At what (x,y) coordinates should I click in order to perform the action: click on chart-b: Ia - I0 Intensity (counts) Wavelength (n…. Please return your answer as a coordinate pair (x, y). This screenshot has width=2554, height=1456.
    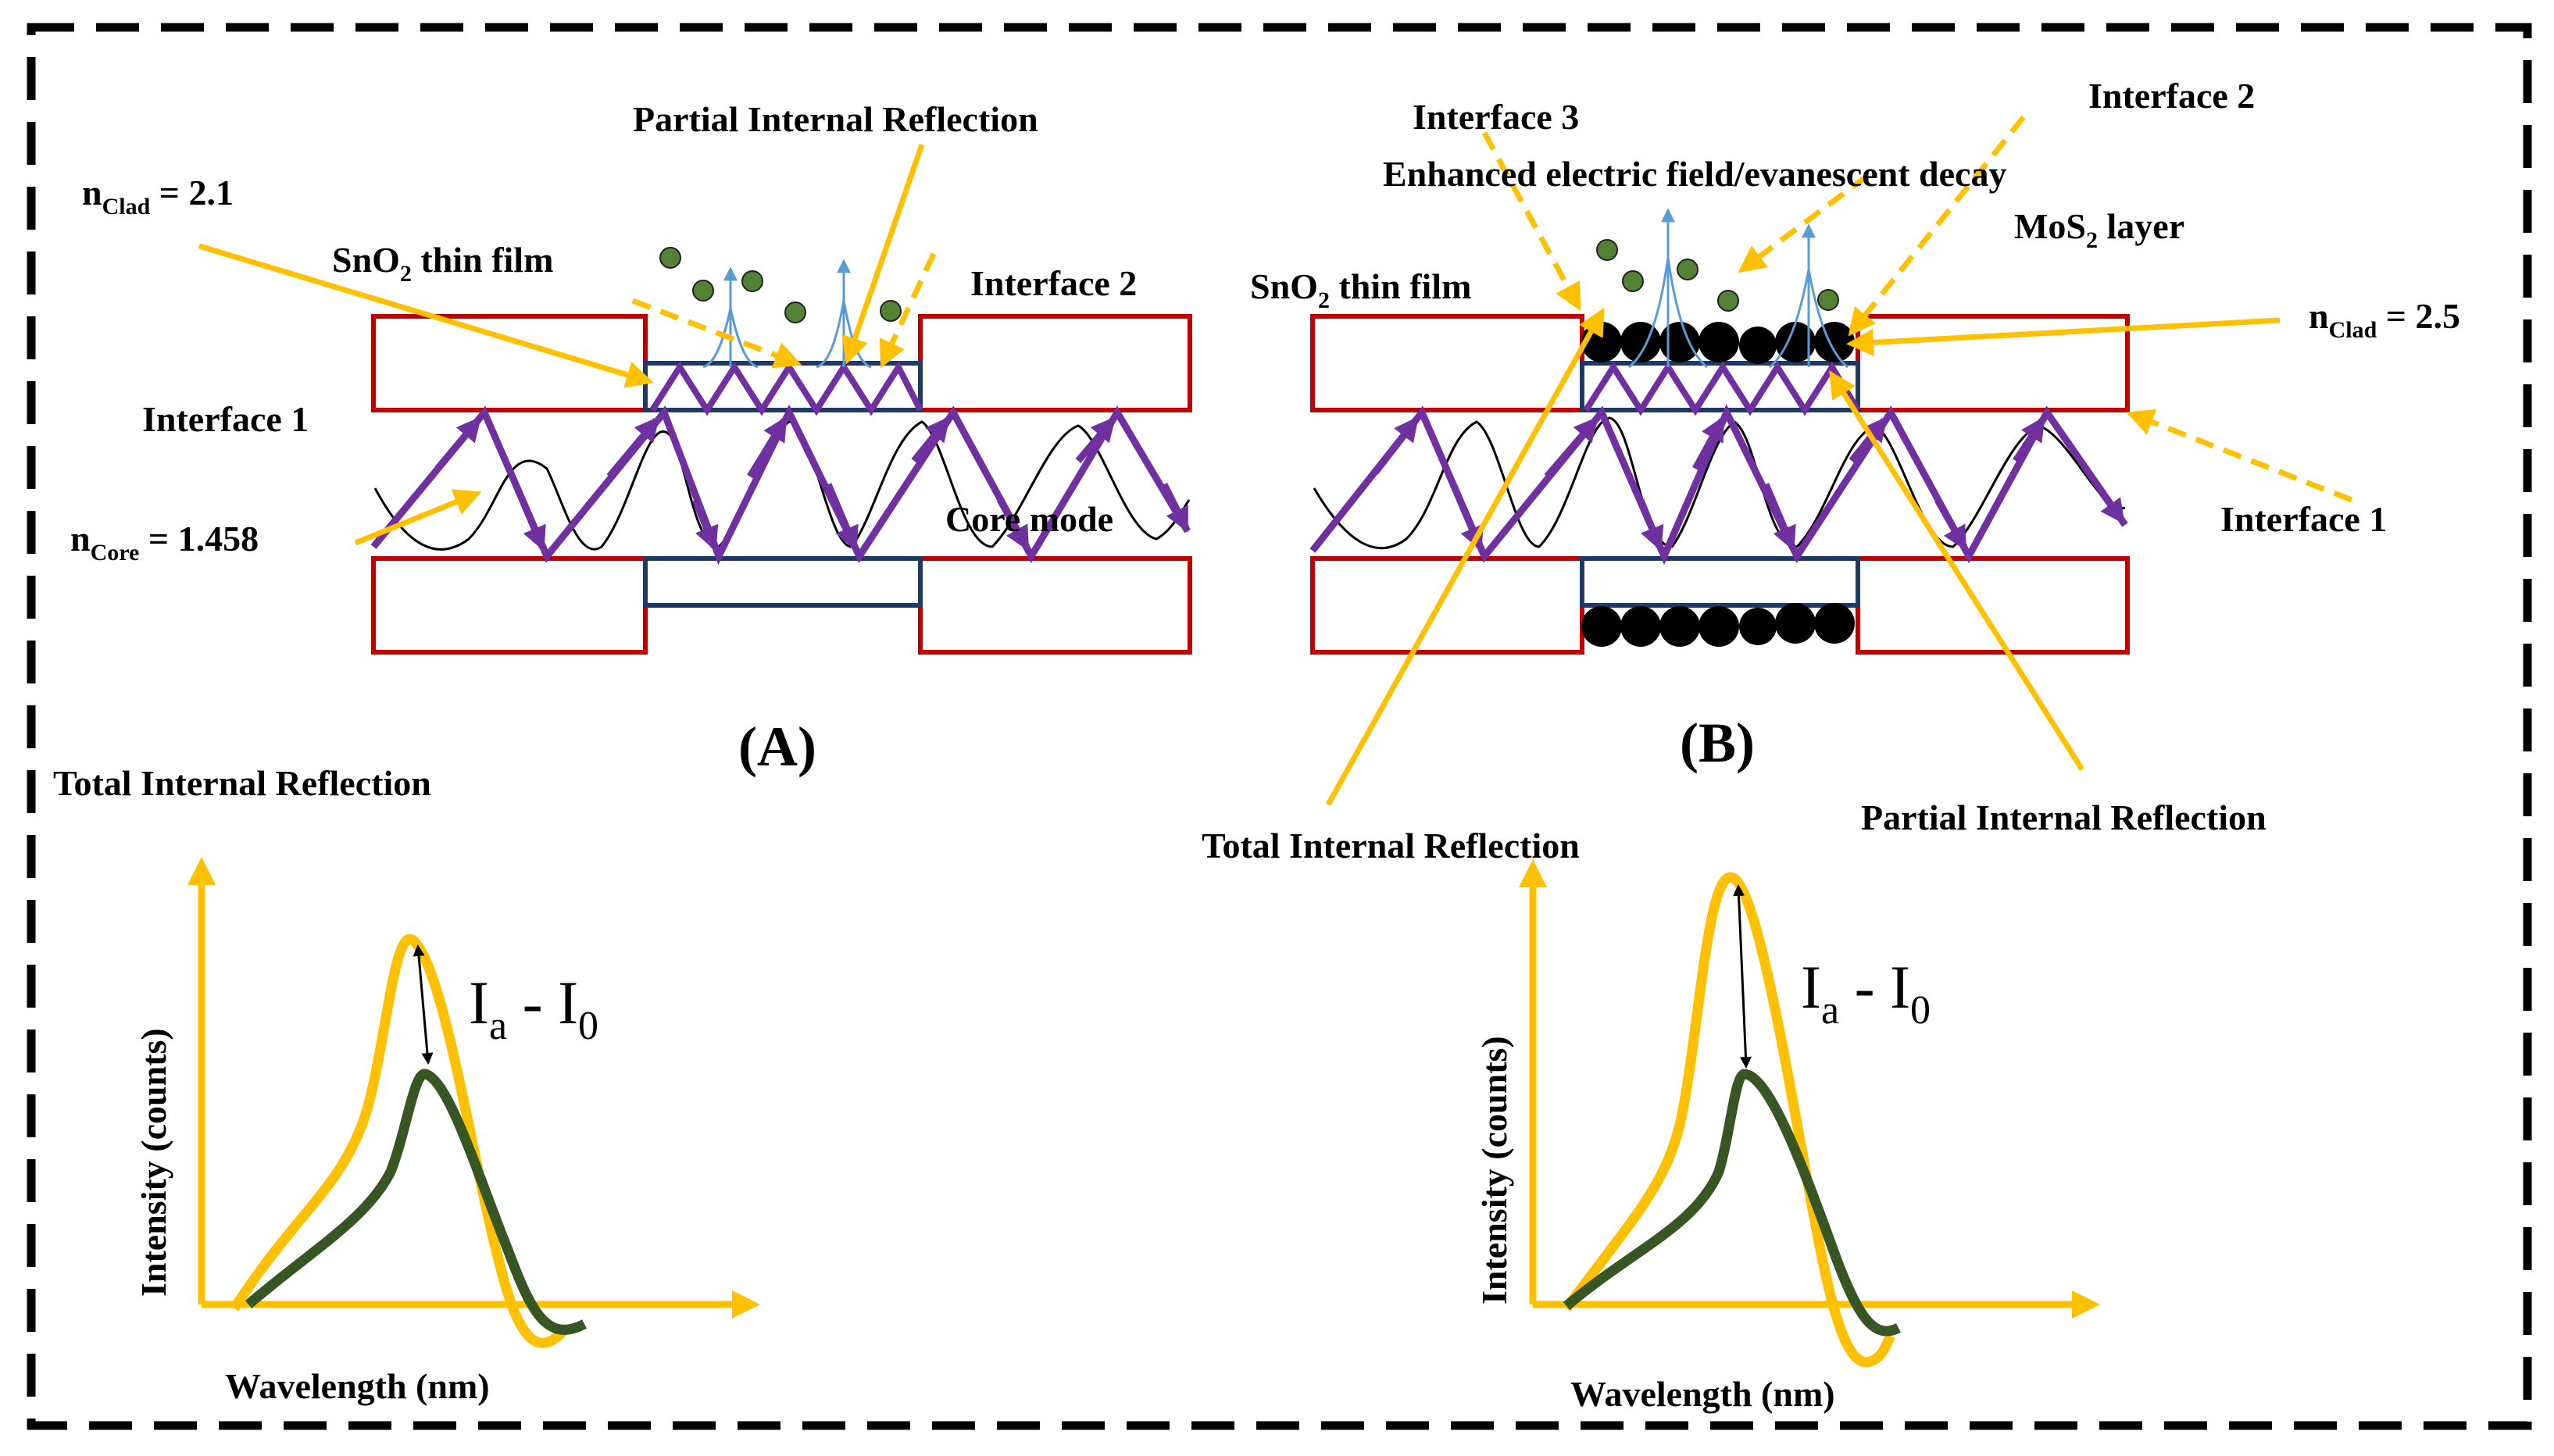
    Looking at the image, I should click on (1787, 1136).